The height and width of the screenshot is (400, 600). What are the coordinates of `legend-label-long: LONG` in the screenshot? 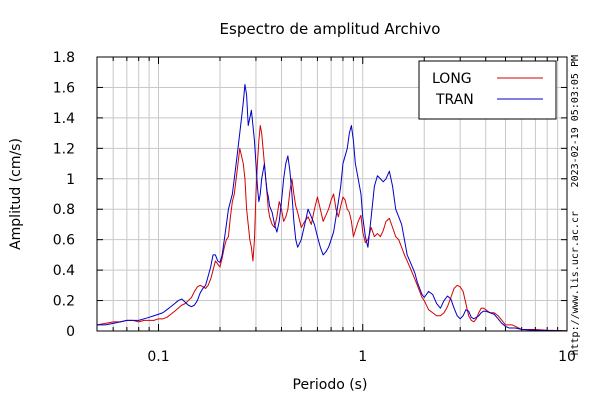 It's located at (452, 79).